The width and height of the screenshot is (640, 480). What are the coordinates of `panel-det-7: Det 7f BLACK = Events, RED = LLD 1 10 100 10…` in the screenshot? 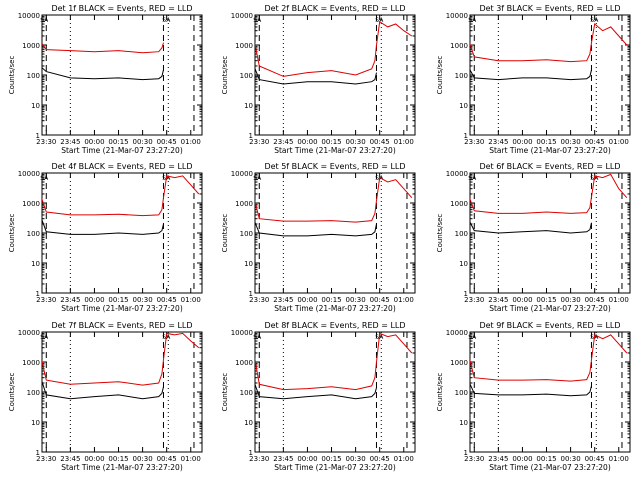 It's located at (105, 396).